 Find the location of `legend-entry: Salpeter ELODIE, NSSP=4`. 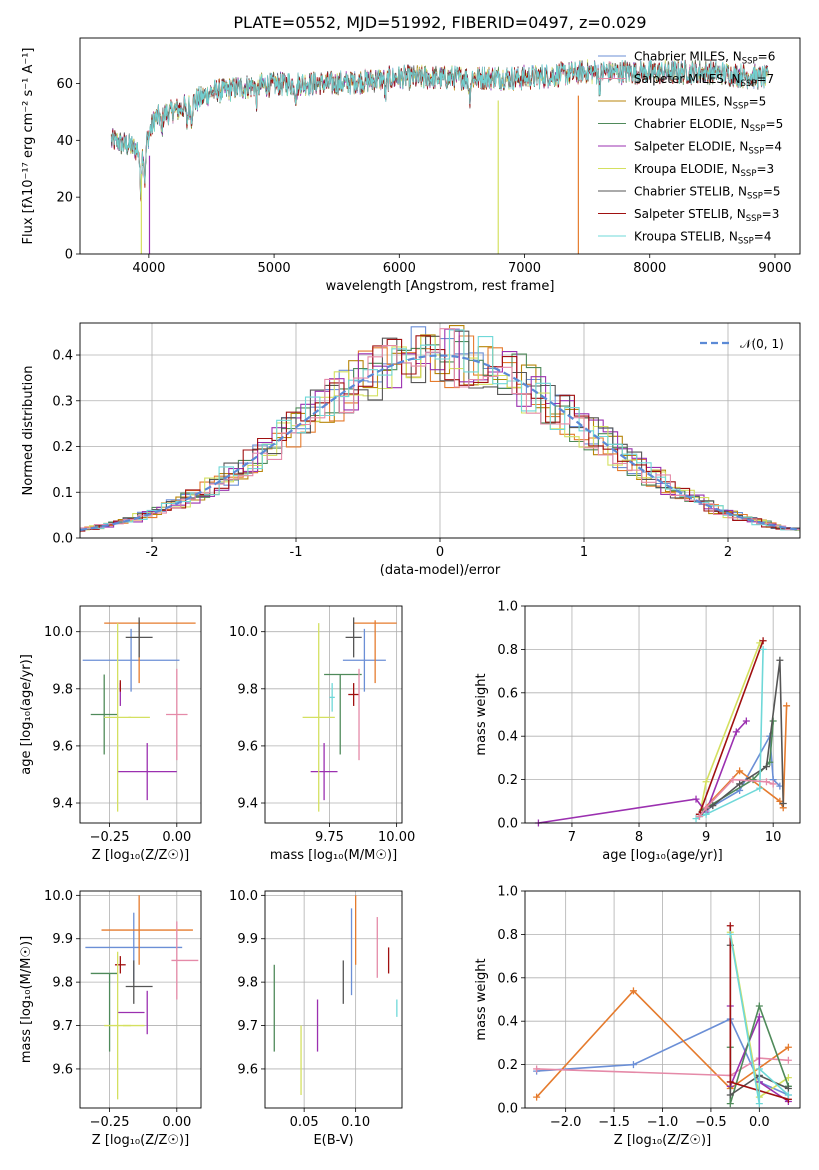

legend-entry: Salpeter ELODIE, NSSP=4 is located at coordinates (708, 148).